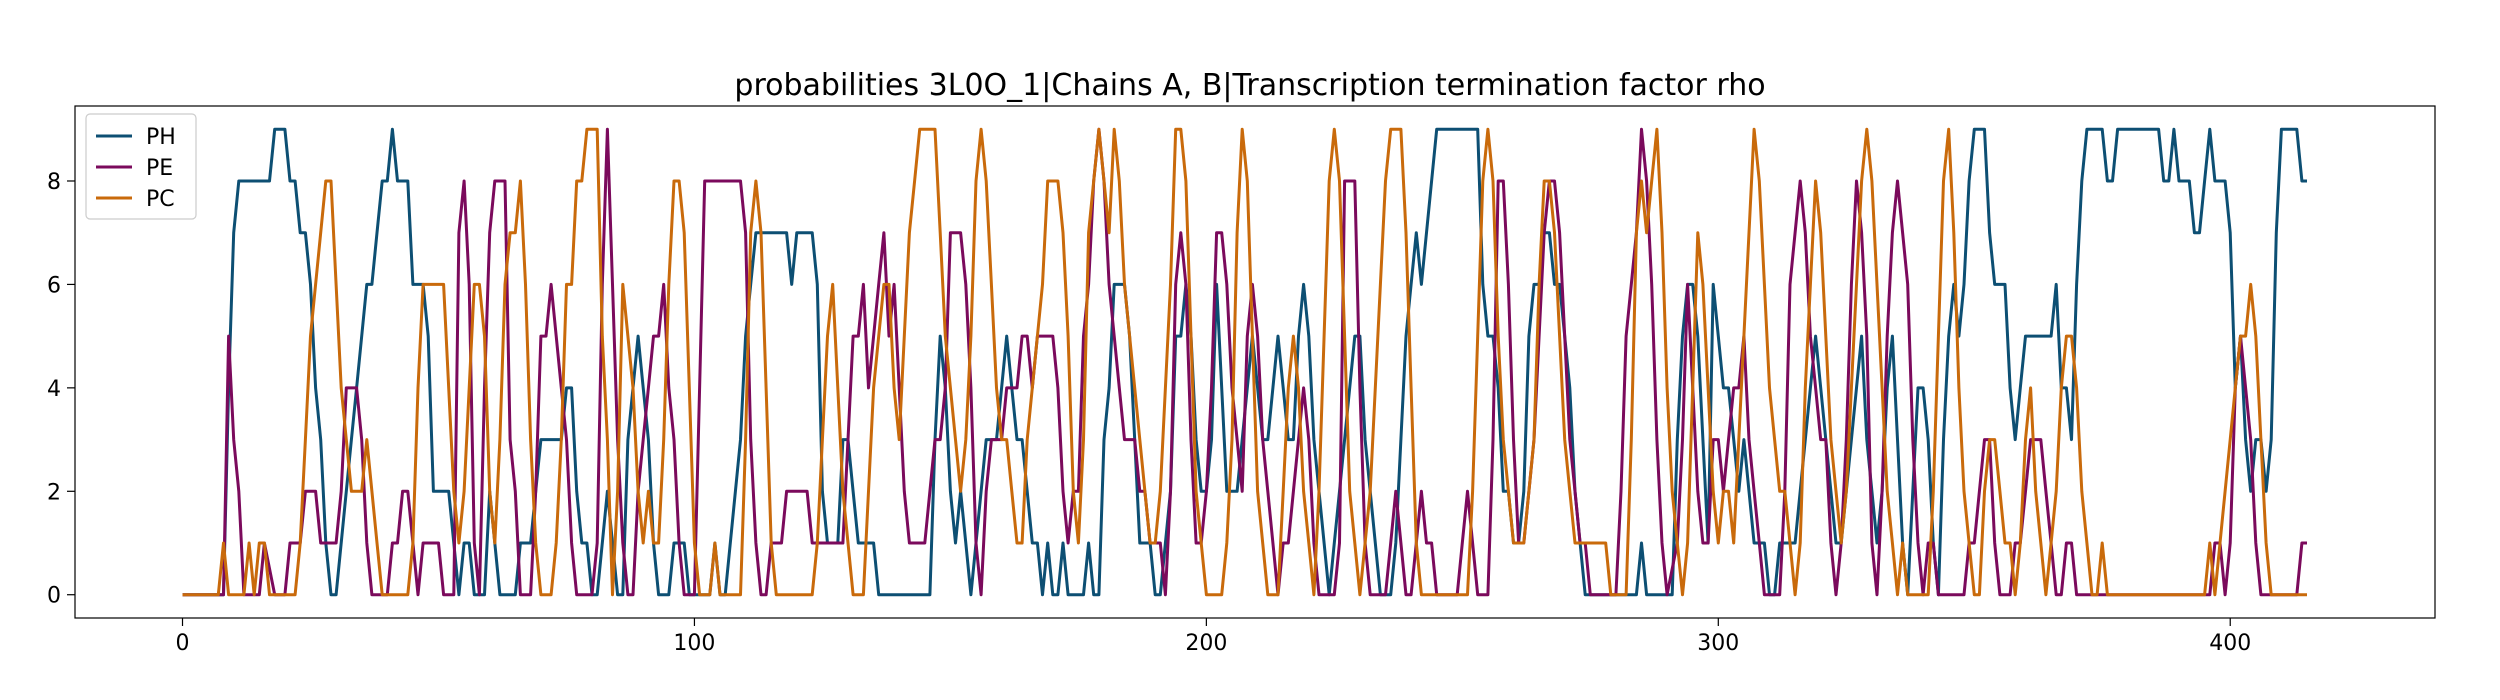 This screenshot has height=700, width=2500. Describe the element at coordinates (54, 285) in the screenshot. I see `y-tick-label: 6` at that location.